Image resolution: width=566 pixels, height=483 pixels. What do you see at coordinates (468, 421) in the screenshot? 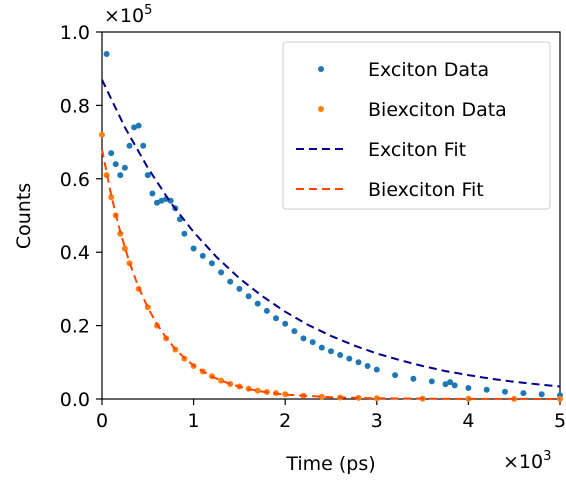
I see `x-tick-label: 4` at bounding box center [468, 421].